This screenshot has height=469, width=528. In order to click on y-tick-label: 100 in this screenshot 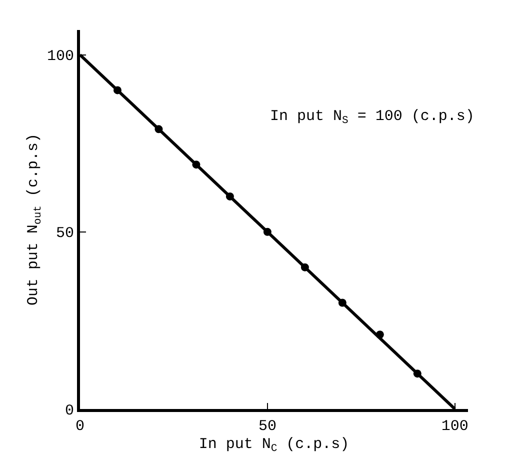, I will do `click(60, 57)`.